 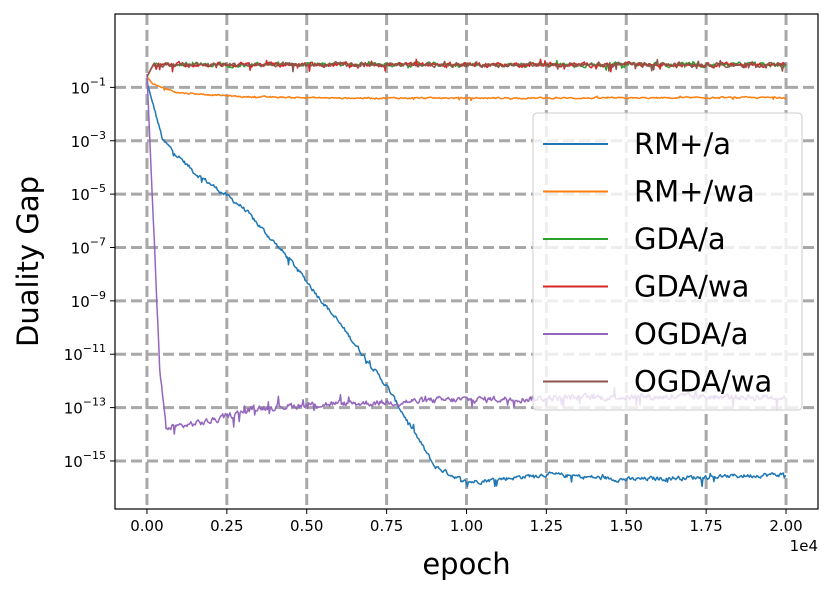 What do you see at coordinates (386, 526) in the screenshot?
I see `x-tick-label: 0.75` at bounding box center [386, 526].